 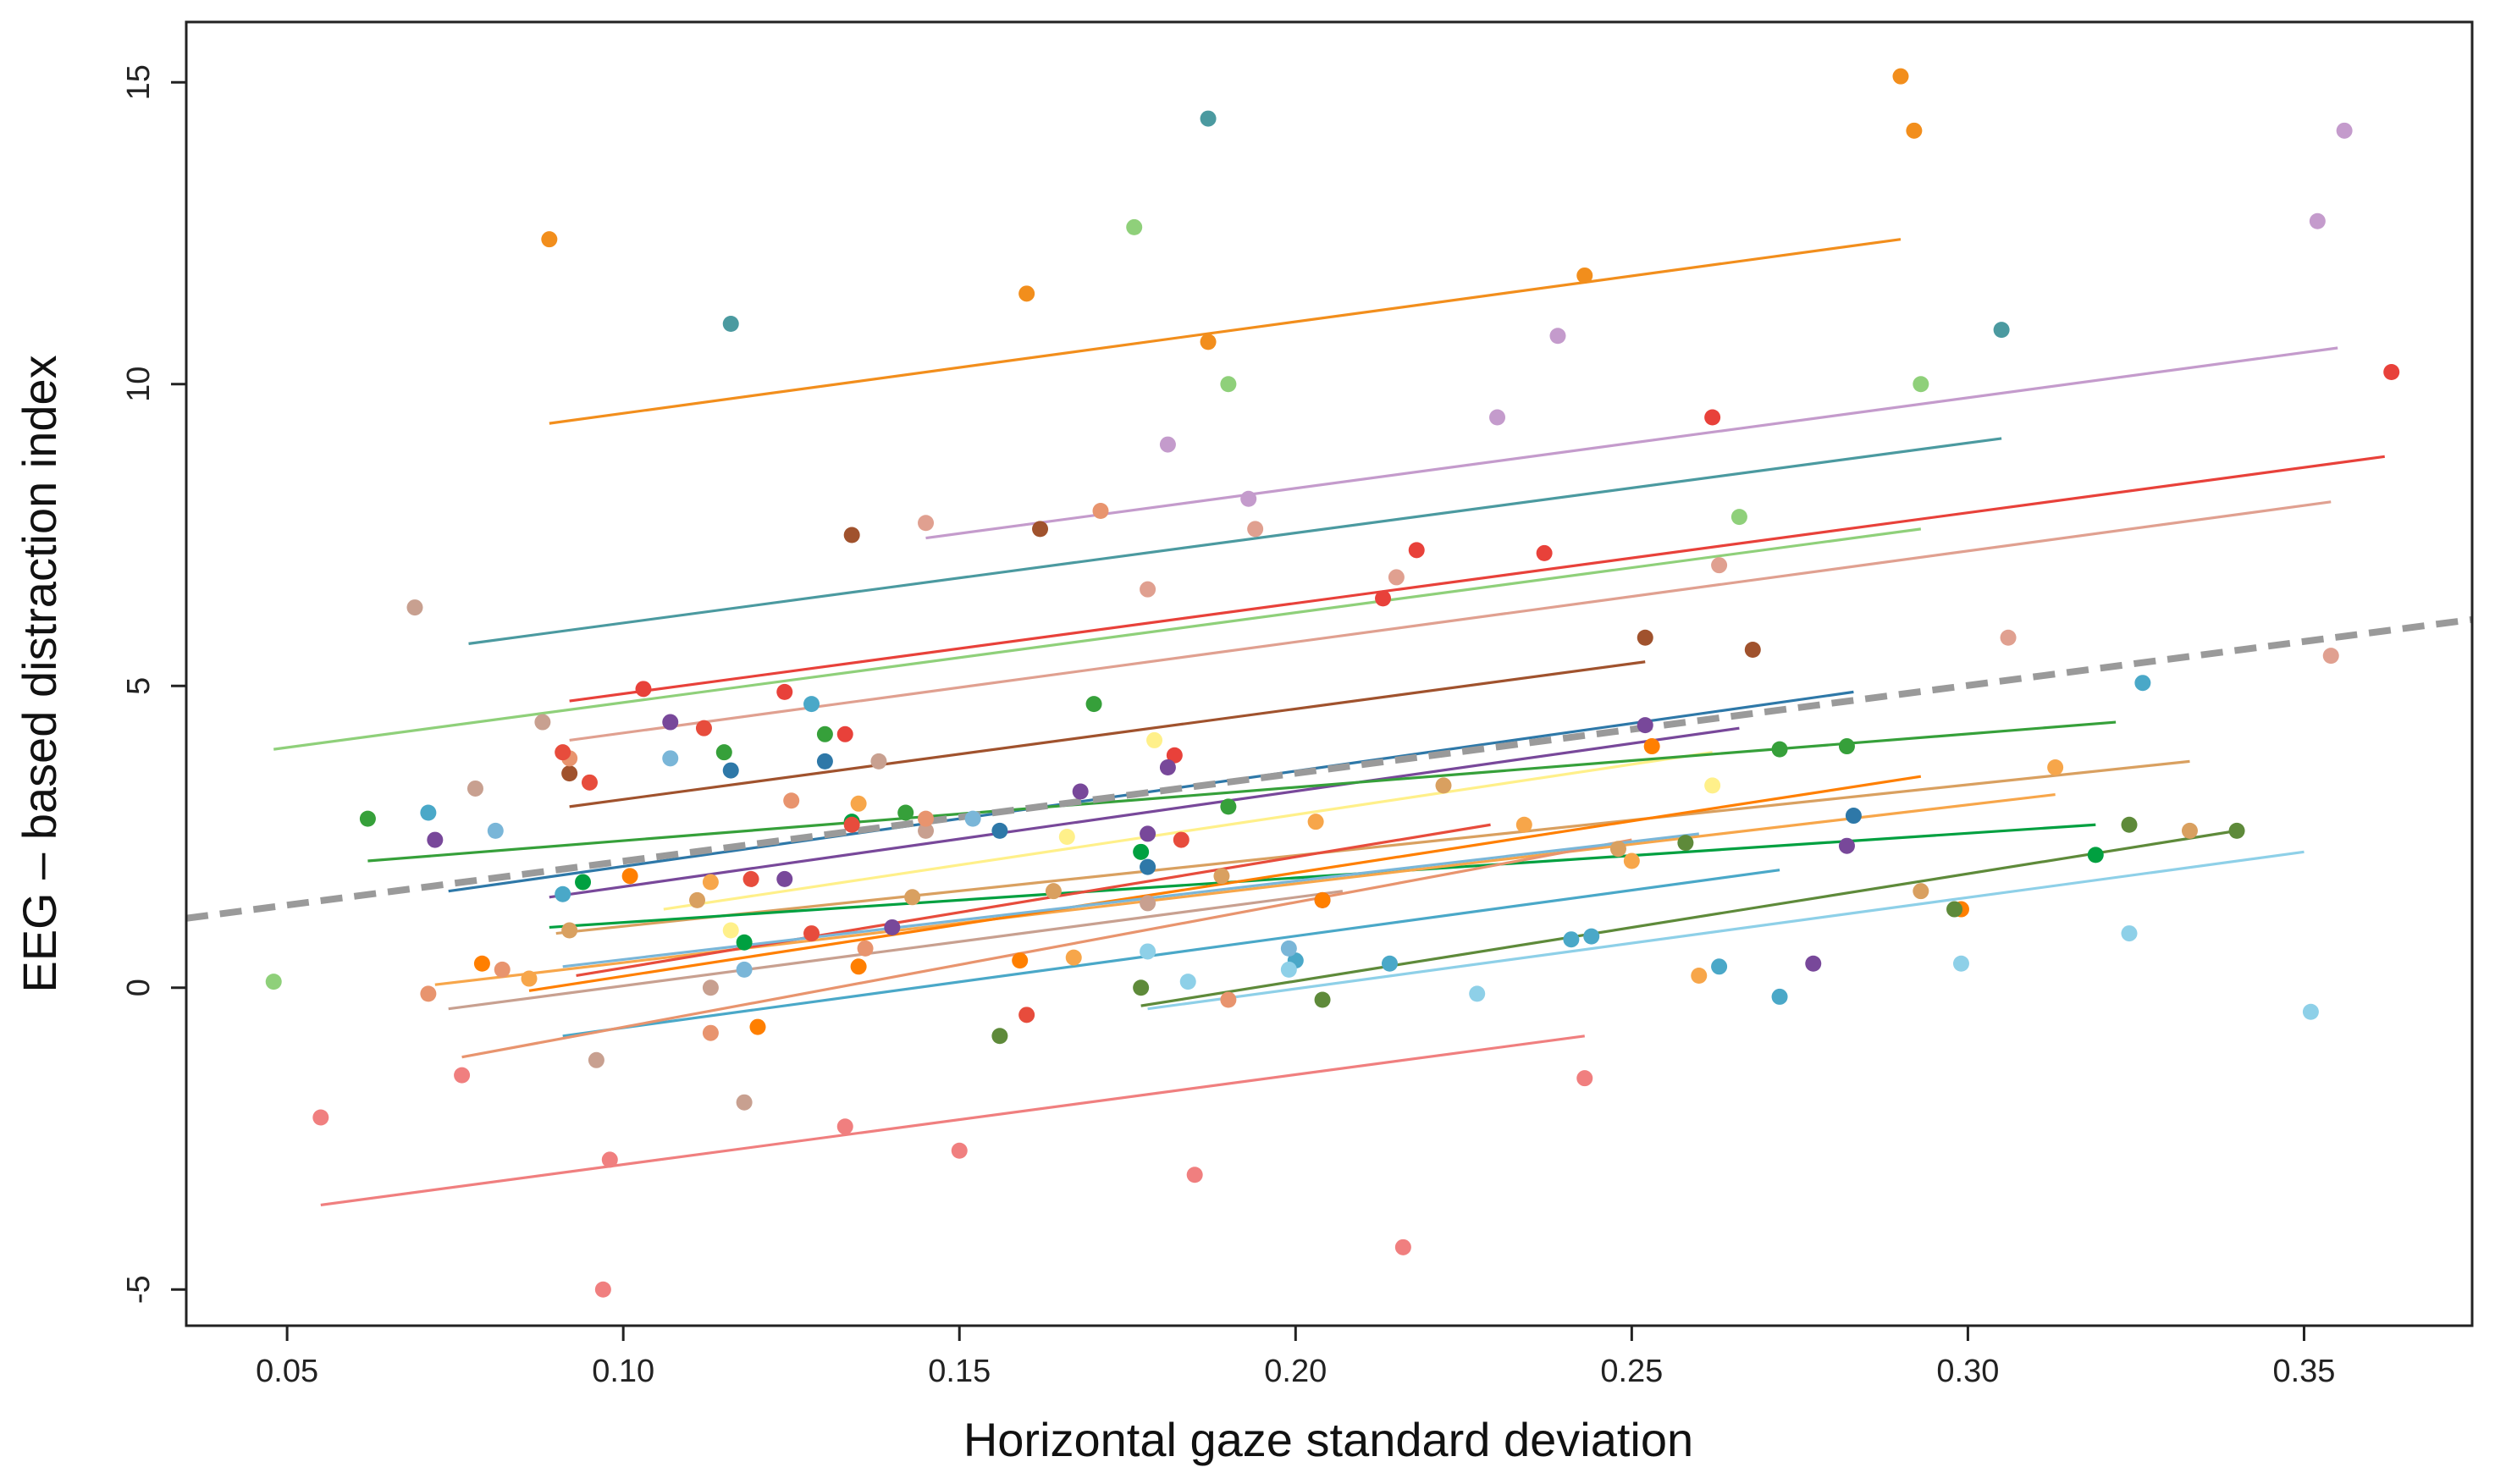 What do you see at coordinates (953, 1120) in the screenshot?
I see `regression-line-s19` at bounding box center [953, 1120].